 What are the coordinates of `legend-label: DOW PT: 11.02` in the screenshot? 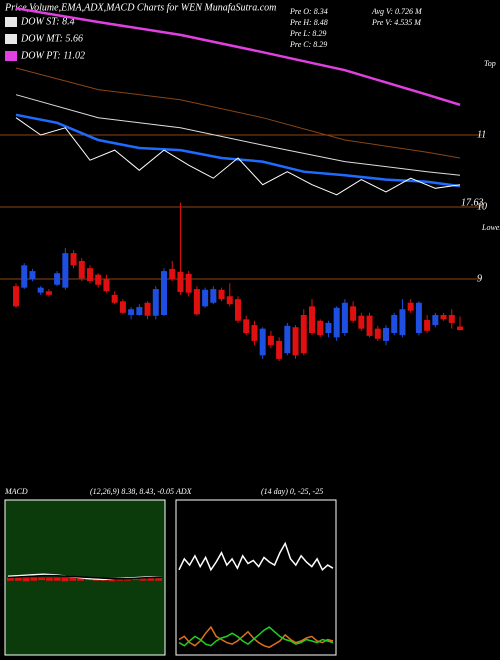 It's located at (52, 55).